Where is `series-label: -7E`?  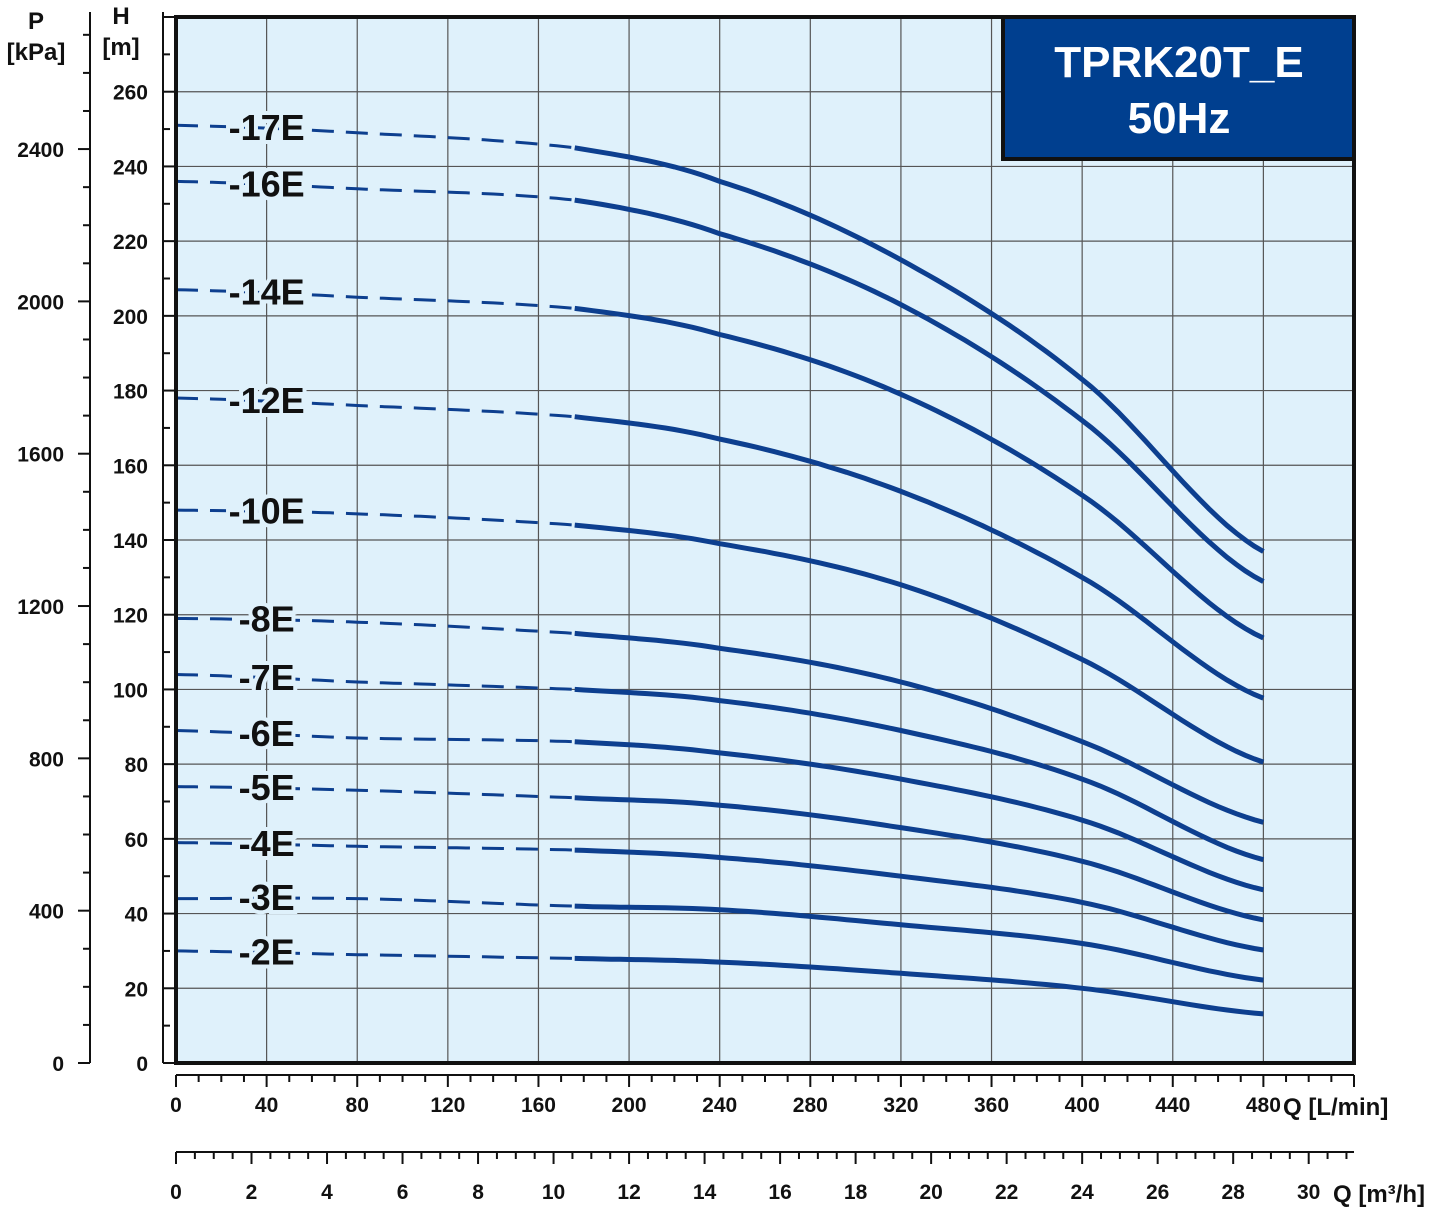 series-label: -7E is located at coordinates (267, 677).